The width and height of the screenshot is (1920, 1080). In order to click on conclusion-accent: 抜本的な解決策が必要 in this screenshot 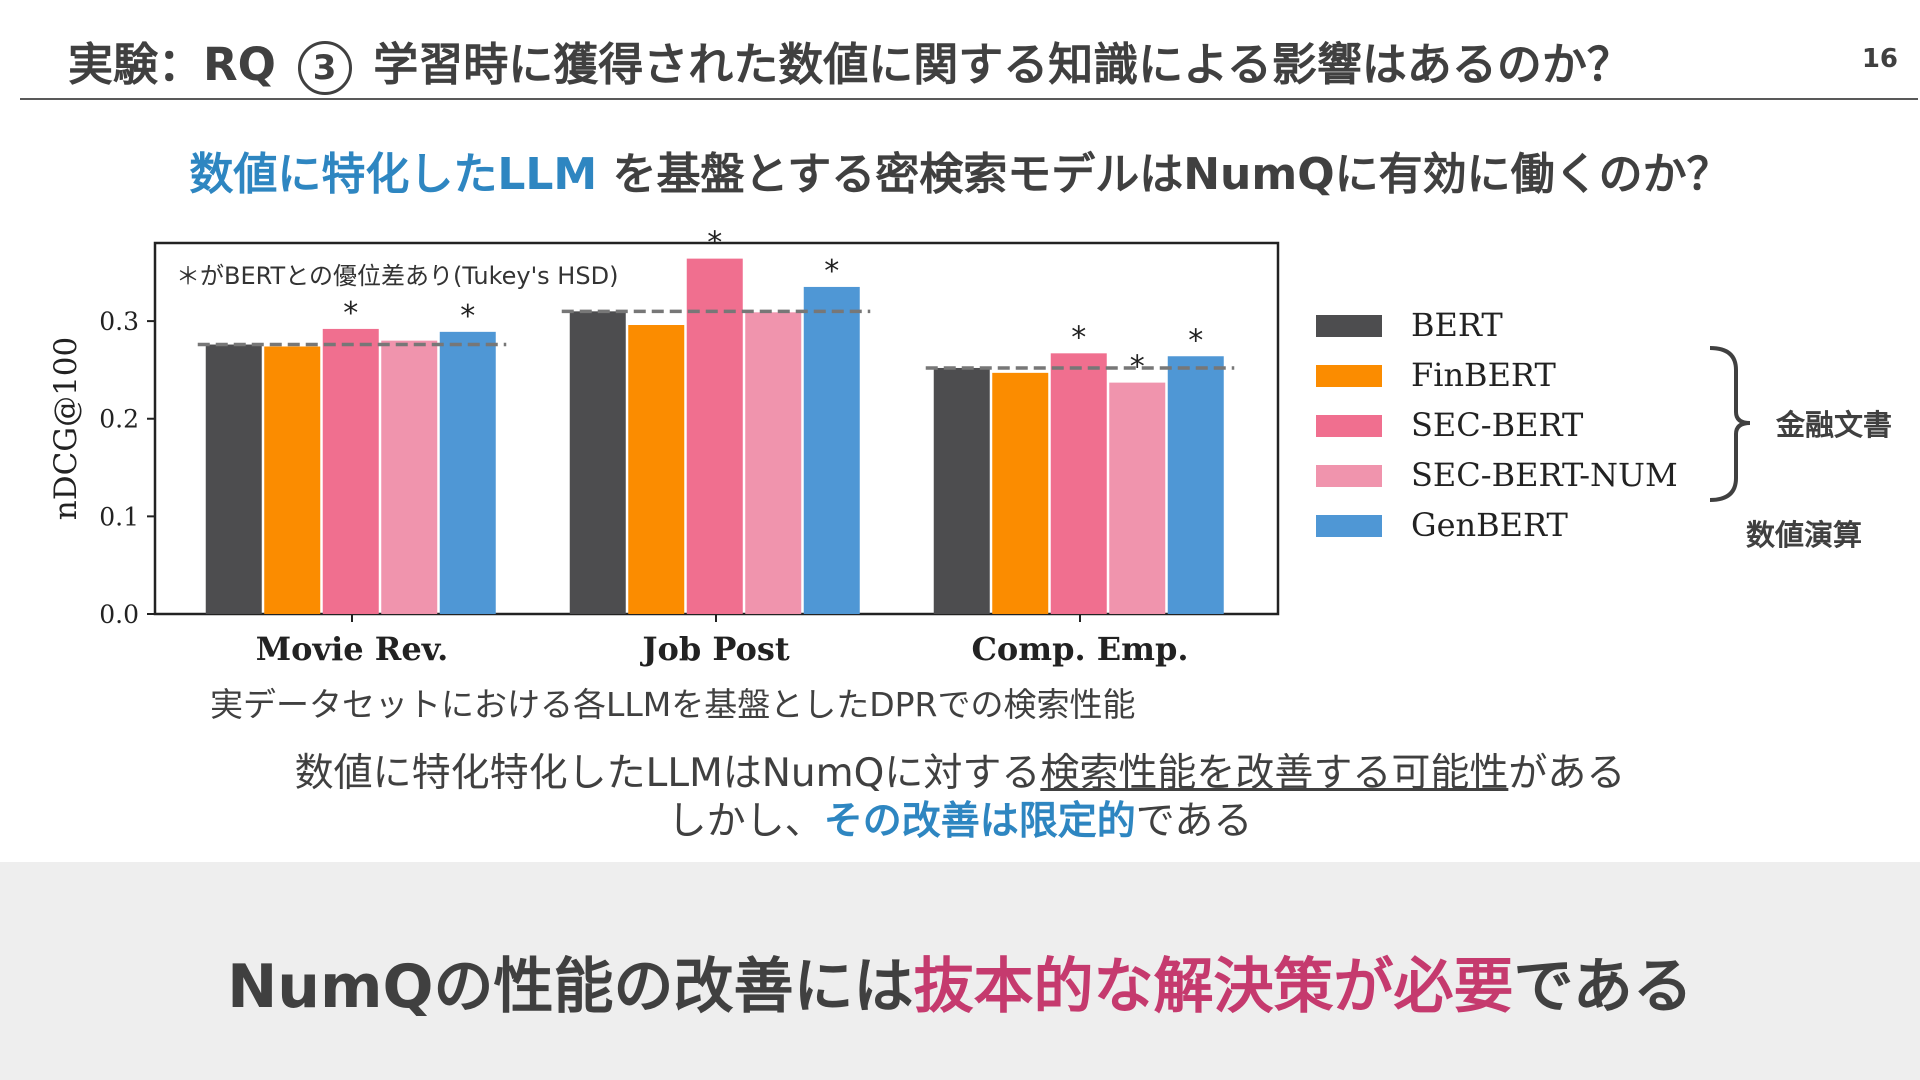, I will do `click(1213, 987)`.